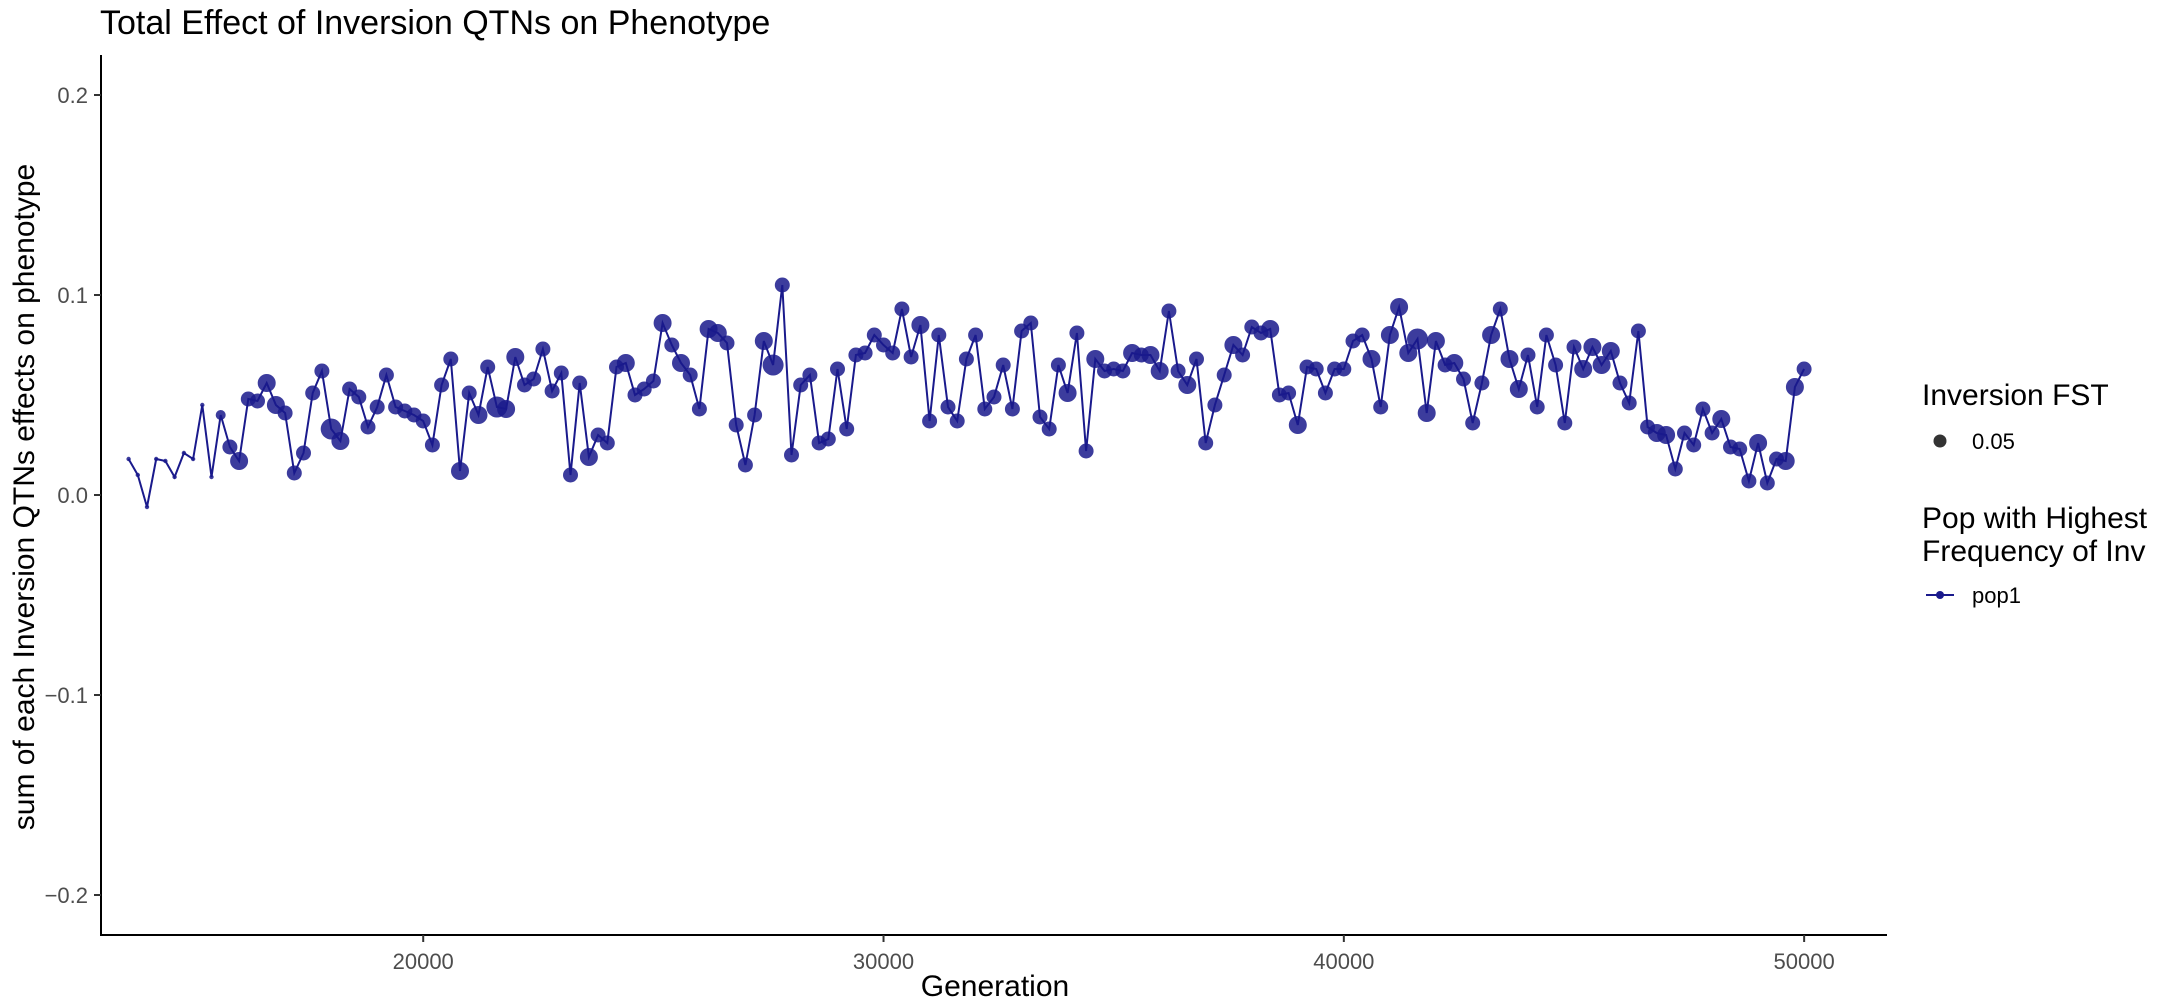  What do you see at coordinates (1940, 441) in the screenshot?
I see `legend-size-key` at bounding box center [1940, 441].